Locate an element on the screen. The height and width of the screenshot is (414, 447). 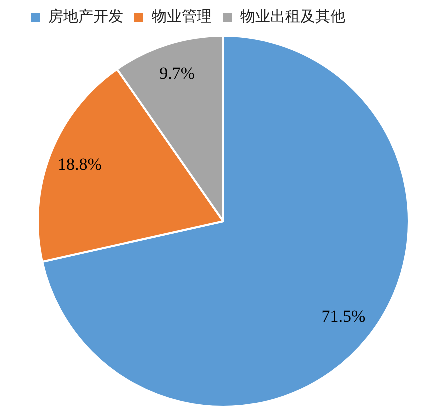
legend-label: 房地产开发 is located at coordinates (86, 17).